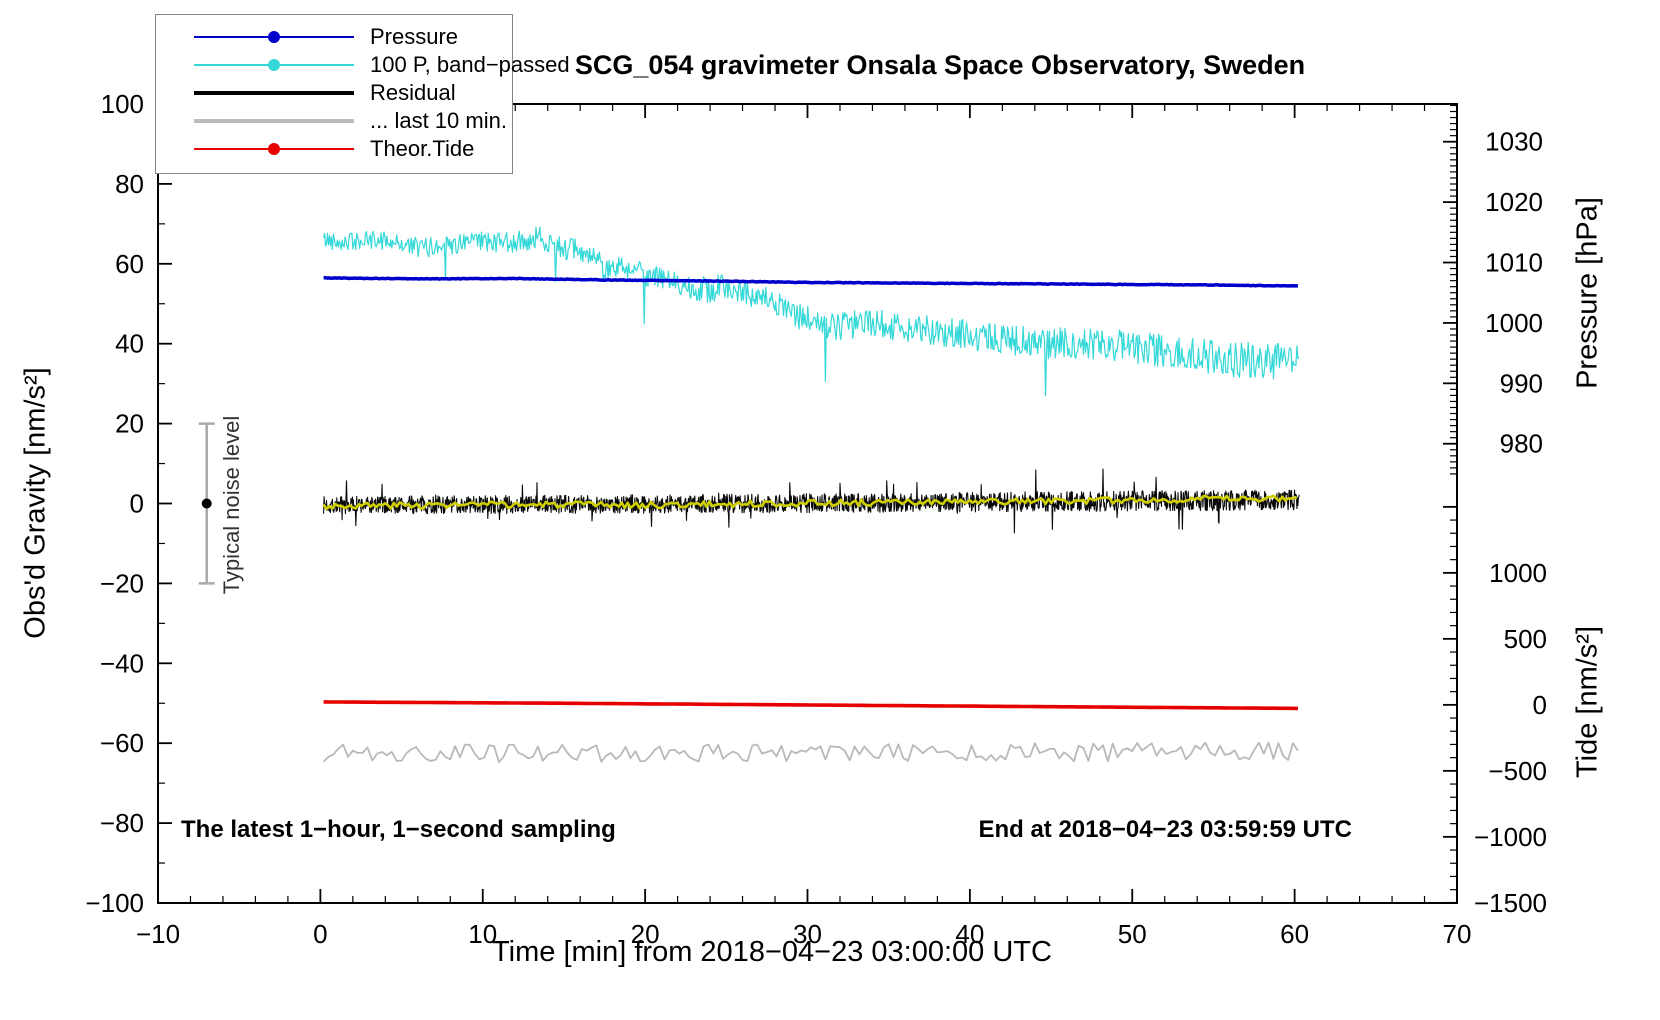 The height and width of the screenshot is (1020, 1660). What do you see at coordinates (811, 311) in the screenshot?
I see `series-band_passed` at bounding box center [811, 311].